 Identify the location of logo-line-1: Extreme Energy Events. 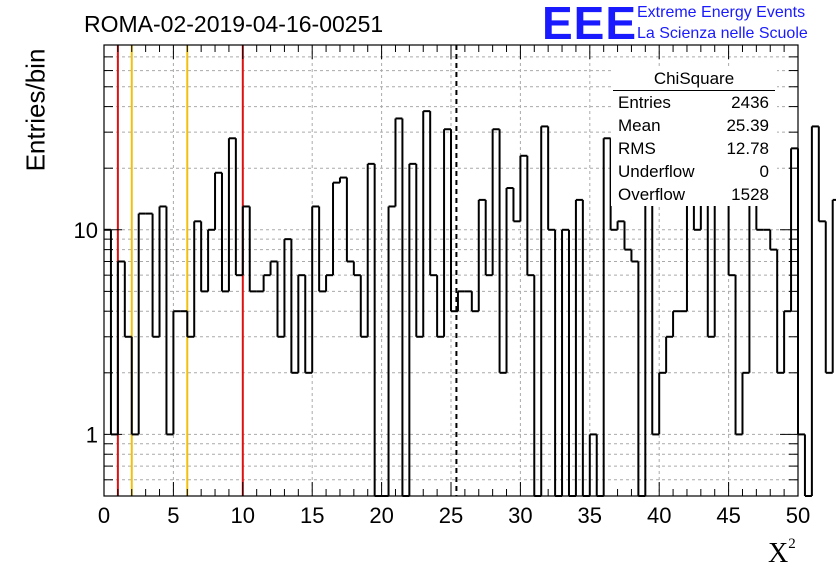
(721, 12).